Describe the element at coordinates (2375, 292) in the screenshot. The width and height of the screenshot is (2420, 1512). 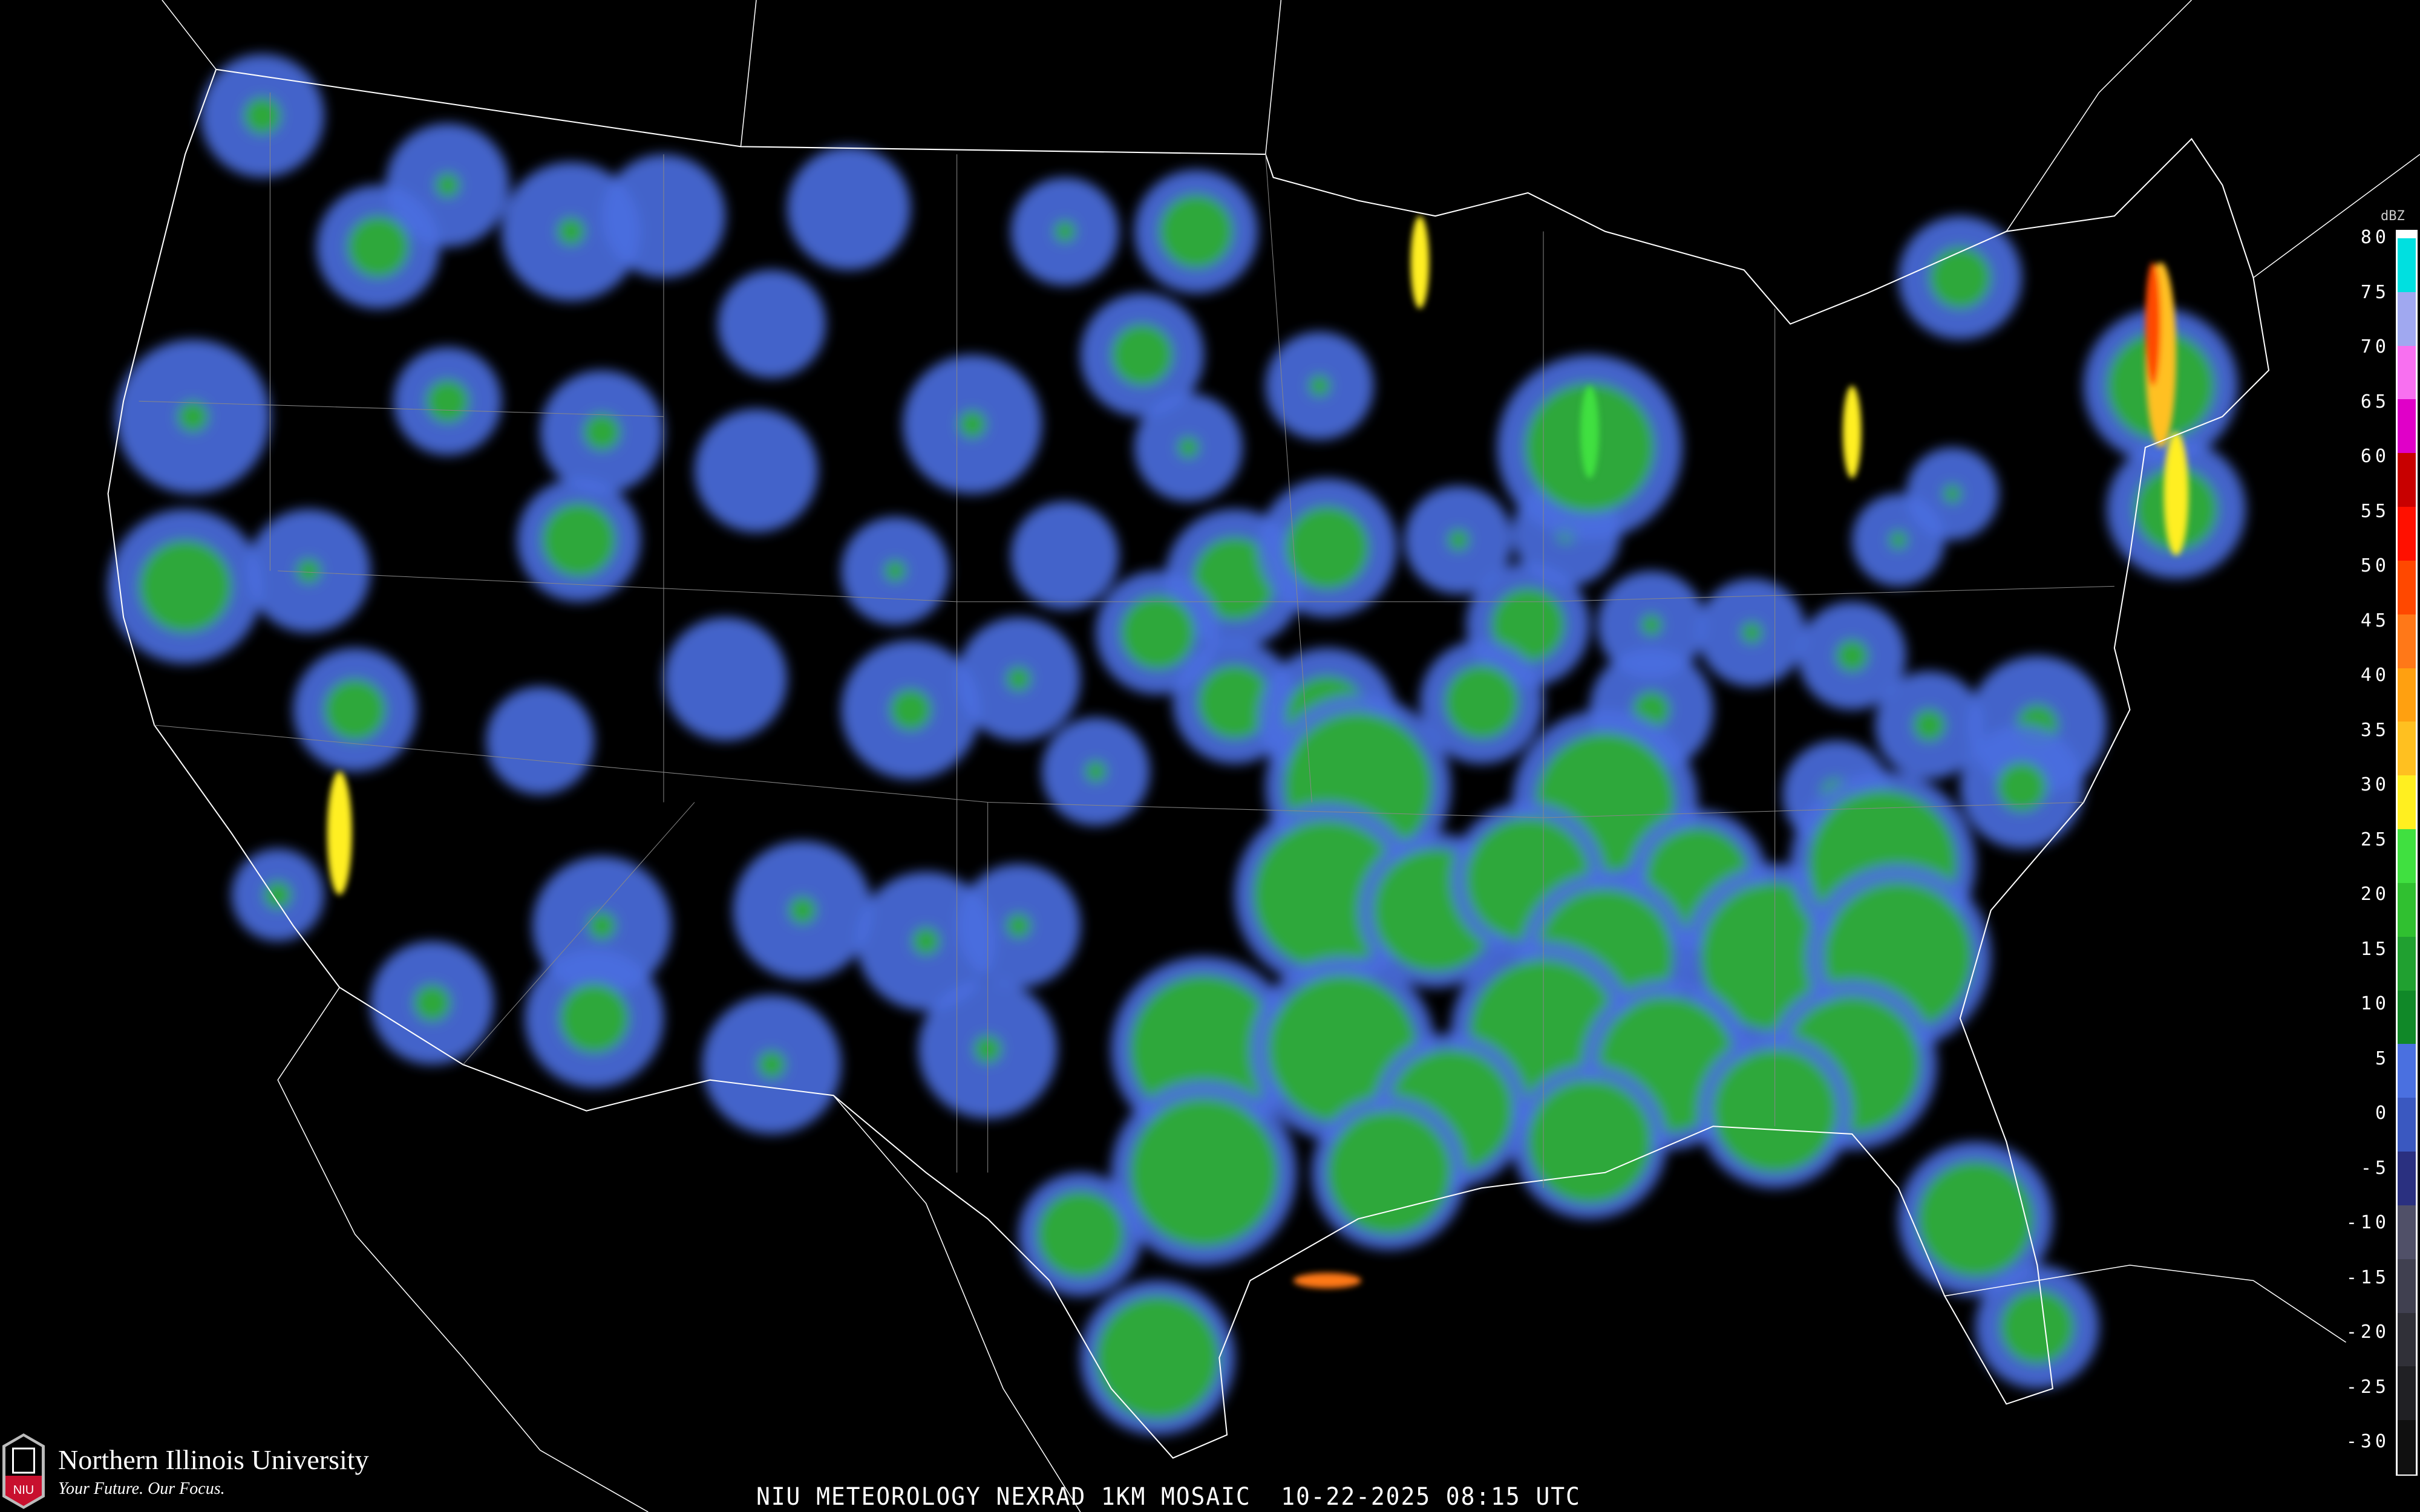
I see `legend-tick-label: 75` at that location.